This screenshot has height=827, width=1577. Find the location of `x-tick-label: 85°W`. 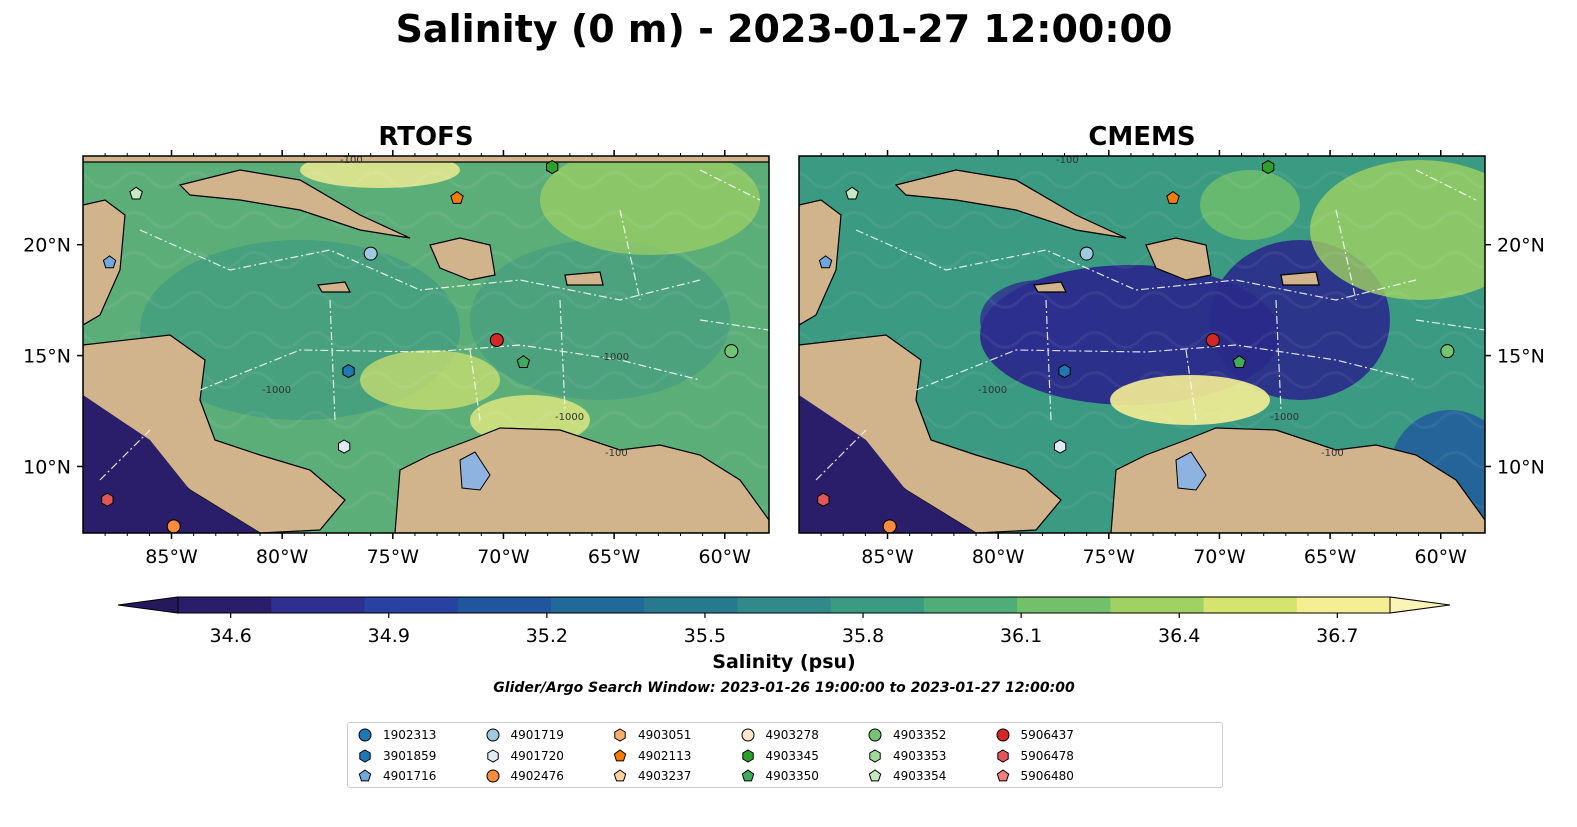

x-tick-label: 85°W is located at coordinates (171, 557).